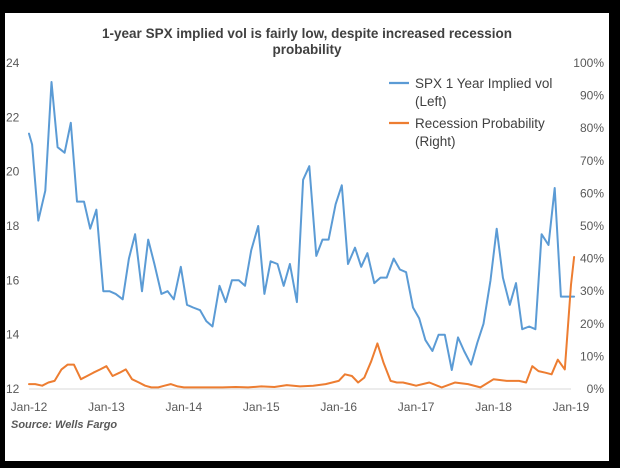 The width and height of the screenshot is (620, 468). Describe the element at coordinates (261, 407) in the screenshot. I see `x-tick-label: Jan-15` at that location.